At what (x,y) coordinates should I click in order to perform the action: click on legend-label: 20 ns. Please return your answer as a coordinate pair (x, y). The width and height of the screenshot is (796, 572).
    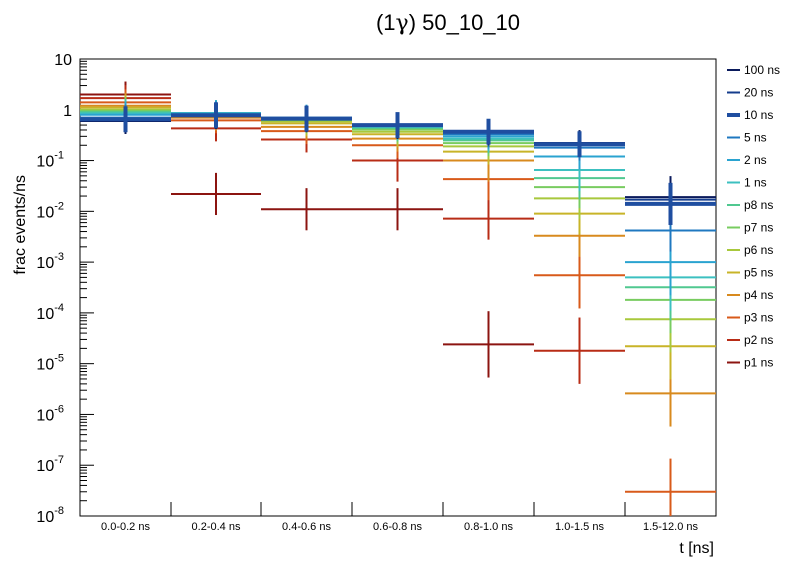
    Looking at the image, I should click on (758, 93).